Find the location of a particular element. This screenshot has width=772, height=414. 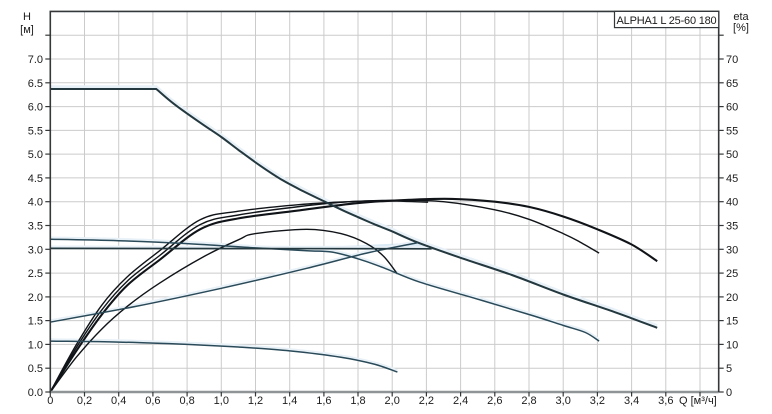

svg-text: 1,6 is located at coordinates (323, 401).